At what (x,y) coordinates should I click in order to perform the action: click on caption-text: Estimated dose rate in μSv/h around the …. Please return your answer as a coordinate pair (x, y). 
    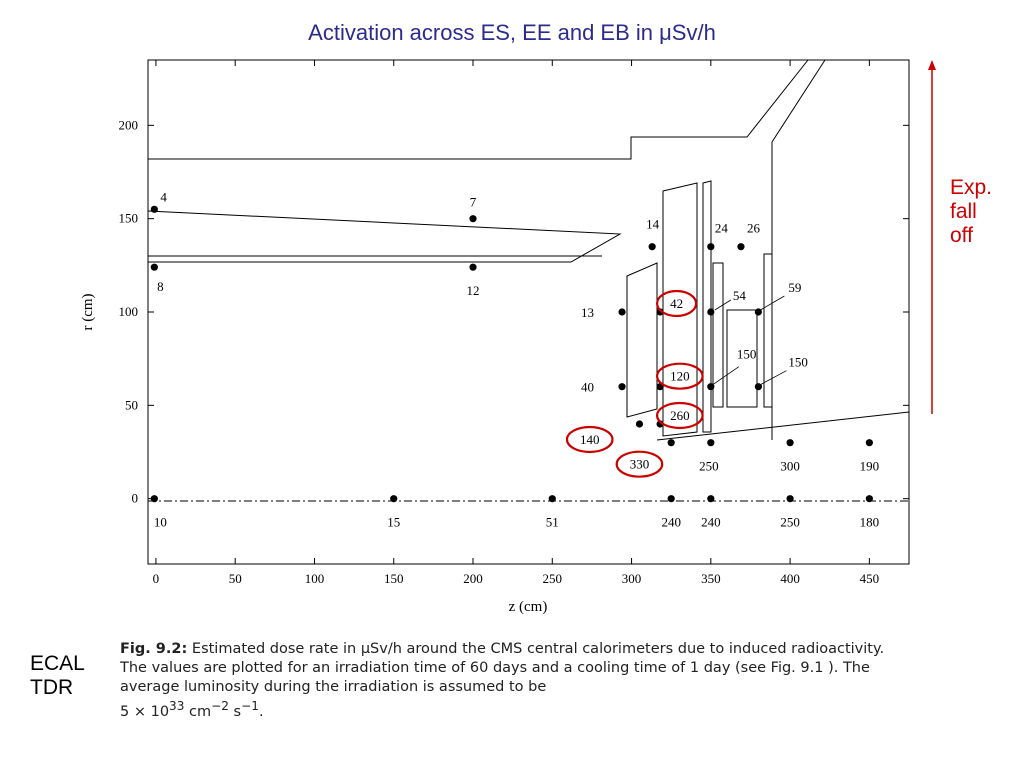
    Looking at the image, I should click on (502, 668).